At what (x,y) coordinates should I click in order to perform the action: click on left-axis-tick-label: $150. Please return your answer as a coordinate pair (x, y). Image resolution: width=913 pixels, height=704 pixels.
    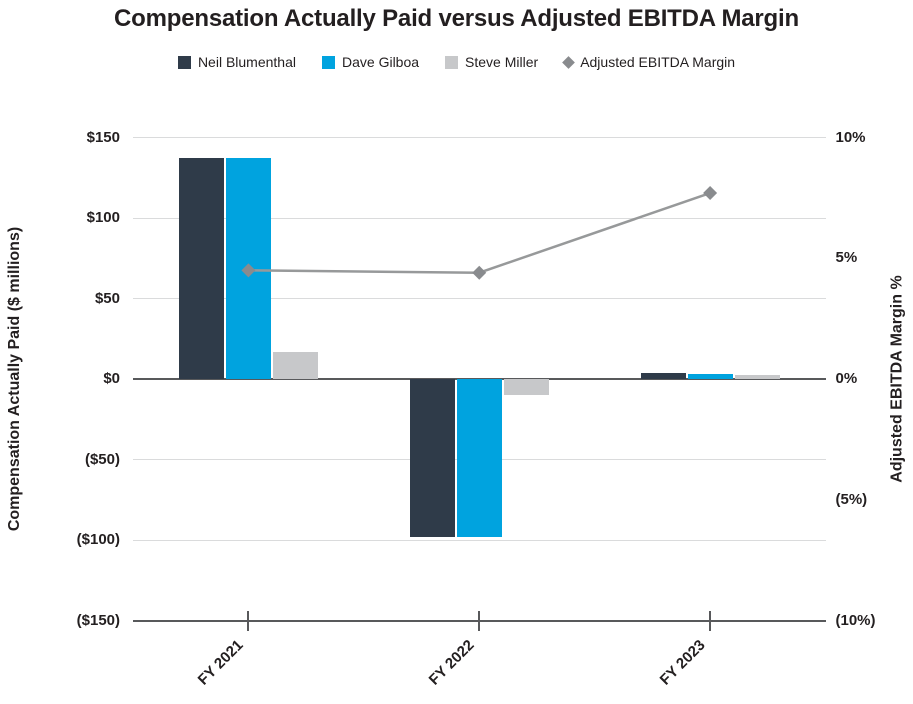
    Looking at the image, I should click on (103, 137).